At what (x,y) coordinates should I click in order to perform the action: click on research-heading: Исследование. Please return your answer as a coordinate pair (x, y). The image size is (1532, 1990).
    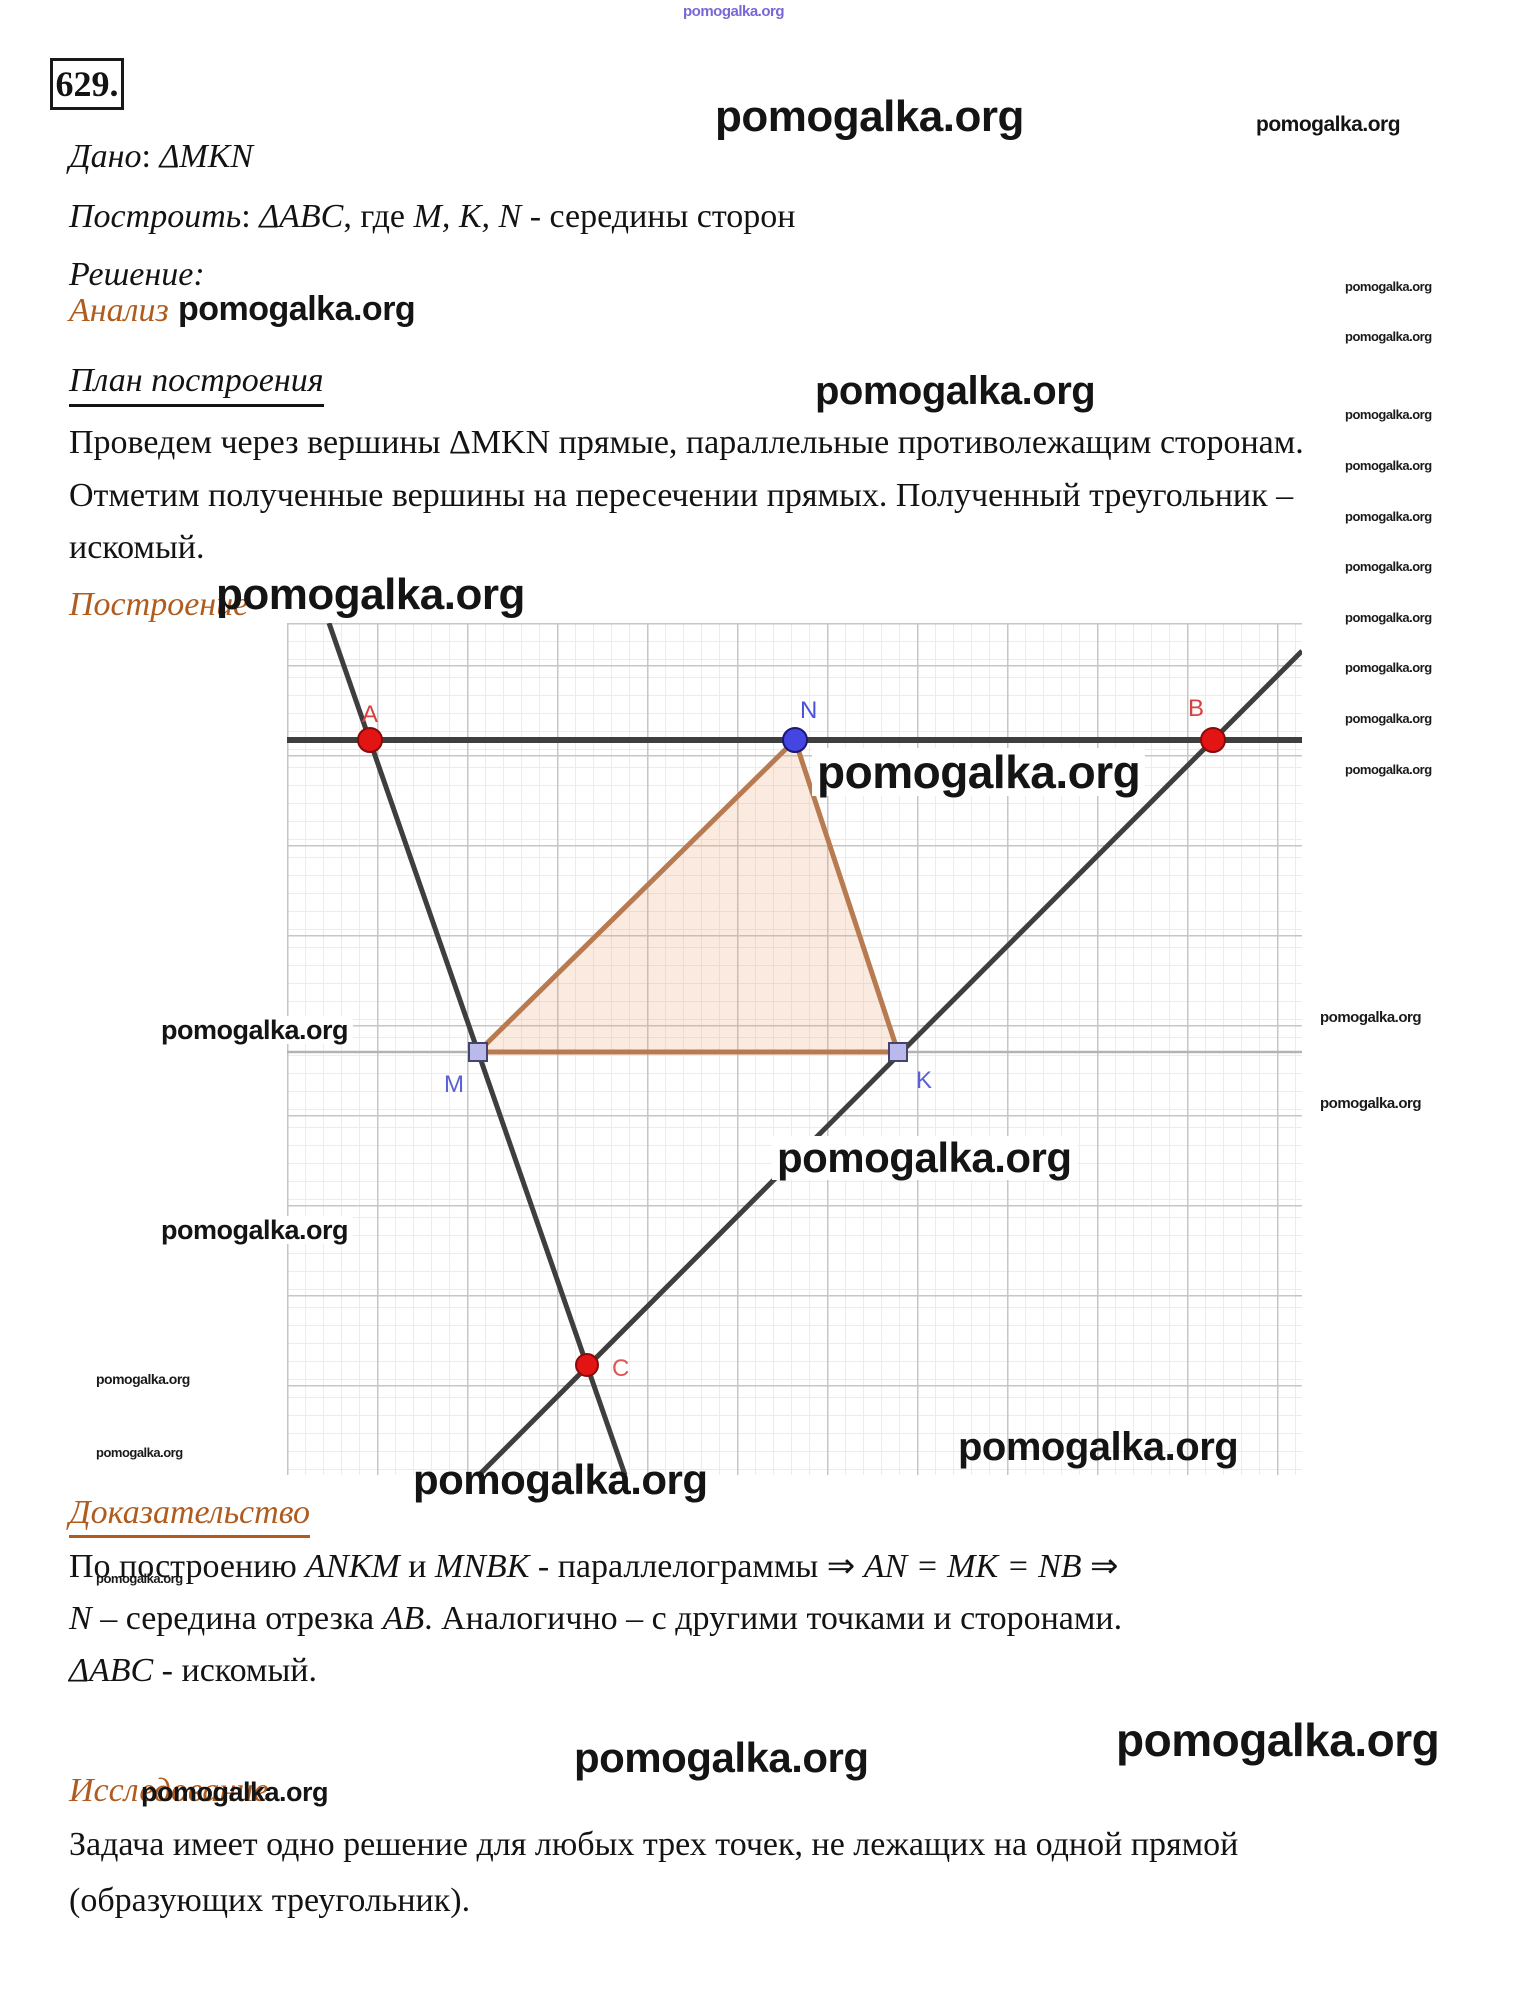
    Looking at the image, I should click on (169, 1790).